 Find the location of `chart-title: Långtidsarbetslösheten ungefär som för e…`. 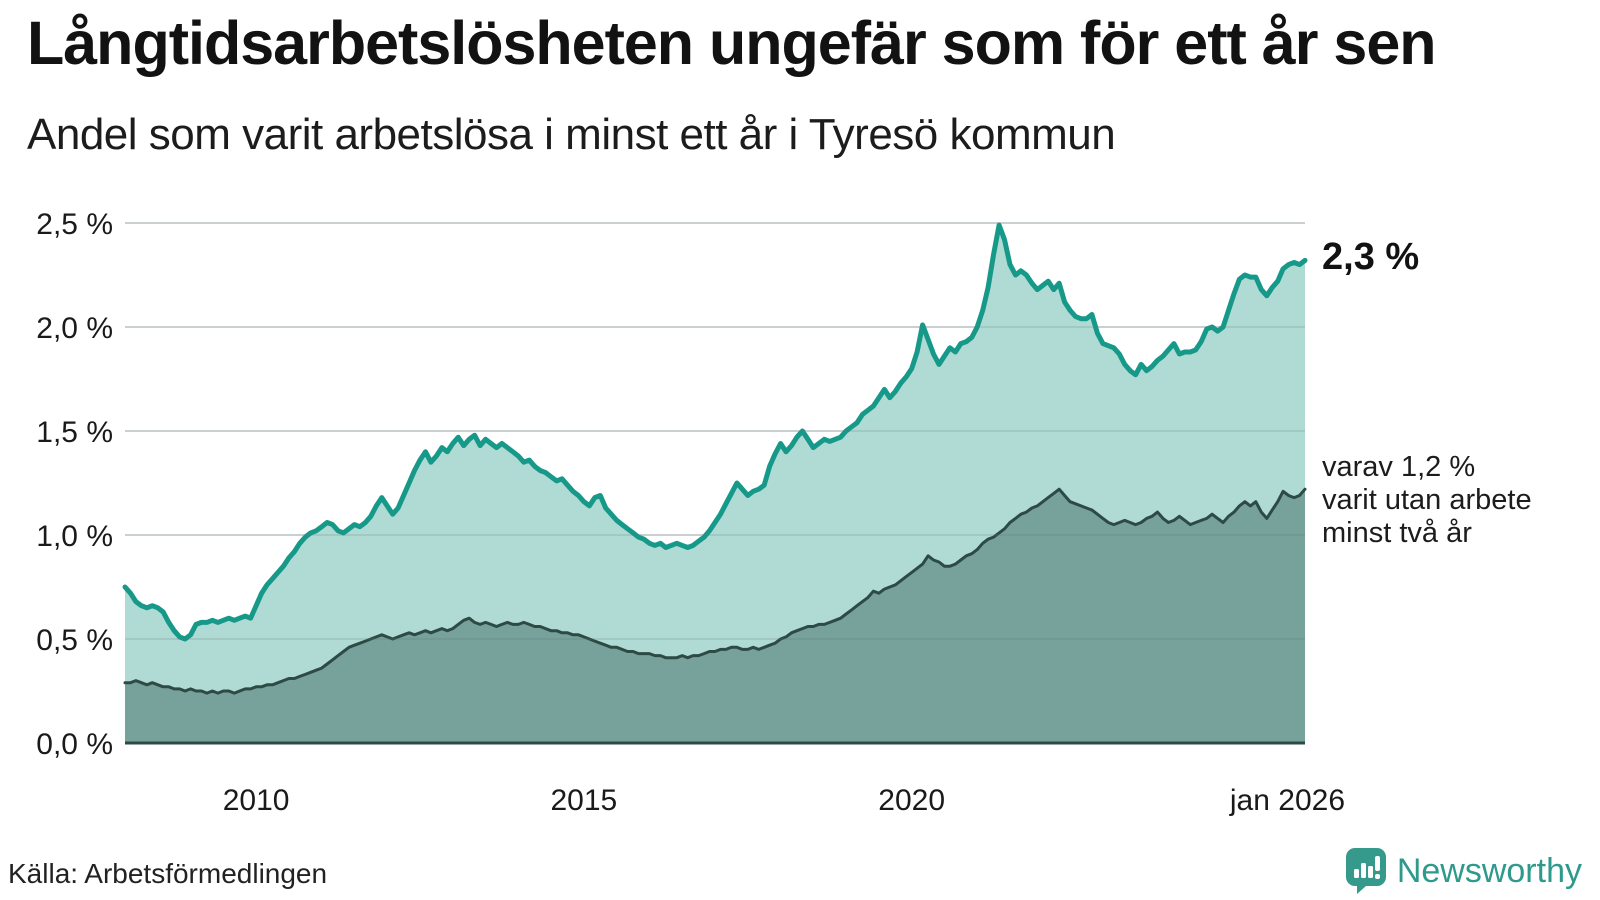

chart-title: Långtidsarbetslösheten ungefär som för e… is located at coordinates (732, 43).